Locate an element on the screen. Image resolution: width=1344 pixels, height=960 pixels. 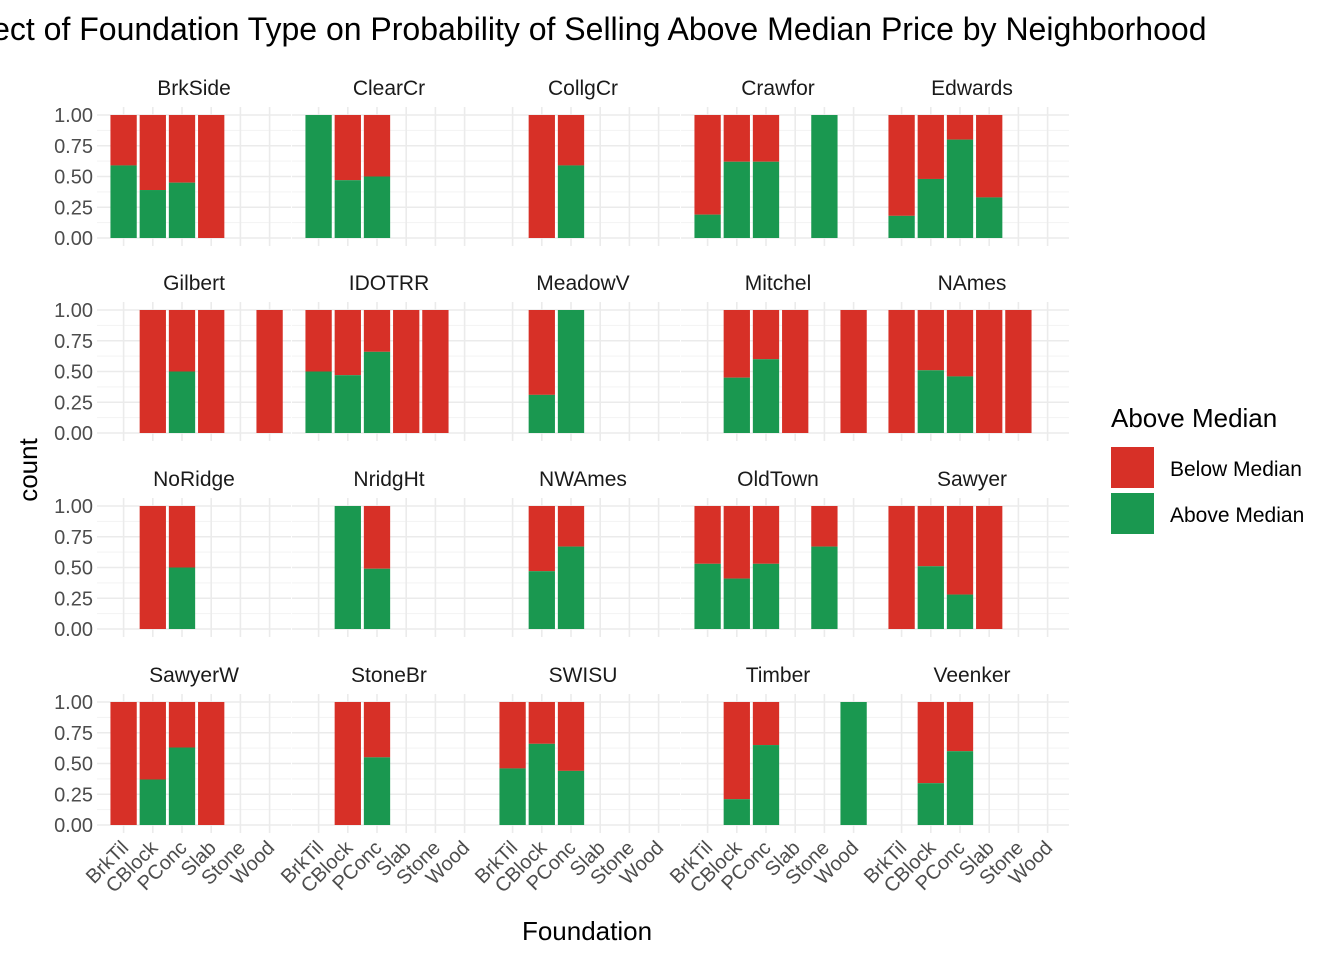
facet-meadowv: MeadowV is located at coordinates (583, 356).